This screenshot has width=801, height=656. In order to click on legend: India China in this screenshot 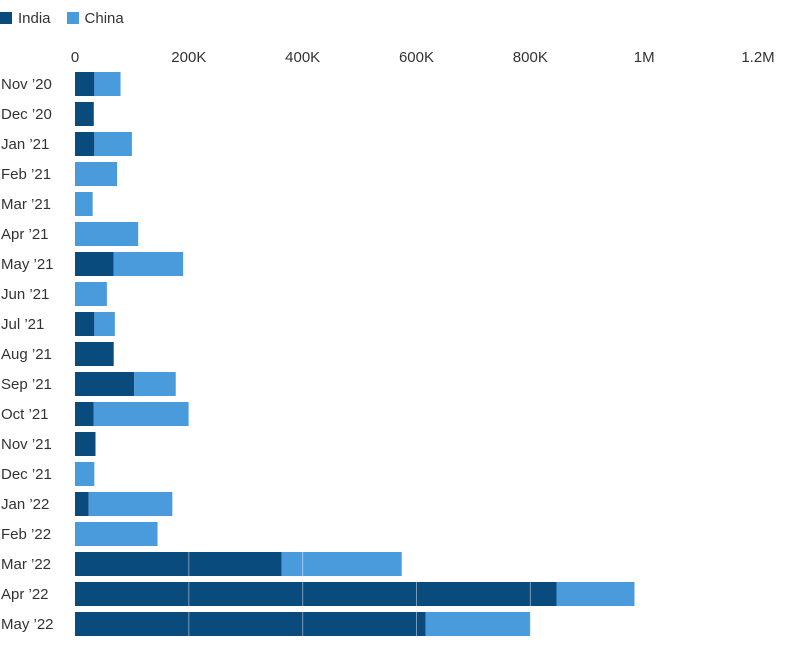, I will do `click(70, 18)`.